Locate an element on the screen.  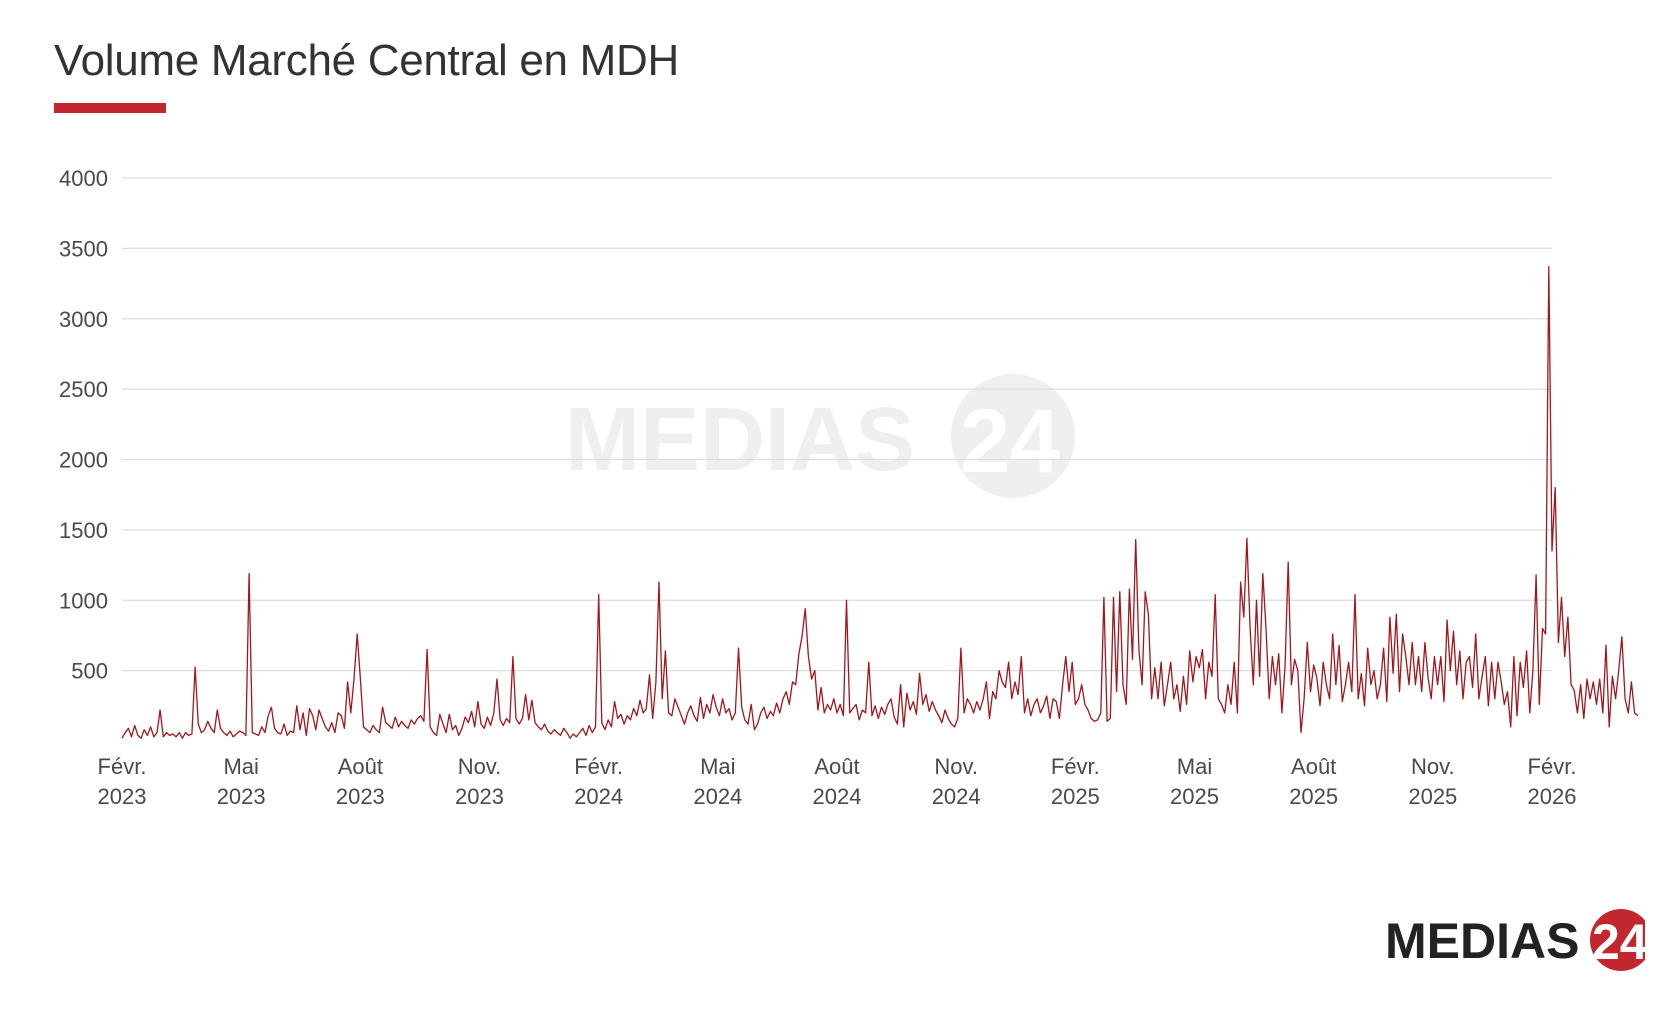
x-tick-label: Mai 2024 is located at coordinates (717, 781).